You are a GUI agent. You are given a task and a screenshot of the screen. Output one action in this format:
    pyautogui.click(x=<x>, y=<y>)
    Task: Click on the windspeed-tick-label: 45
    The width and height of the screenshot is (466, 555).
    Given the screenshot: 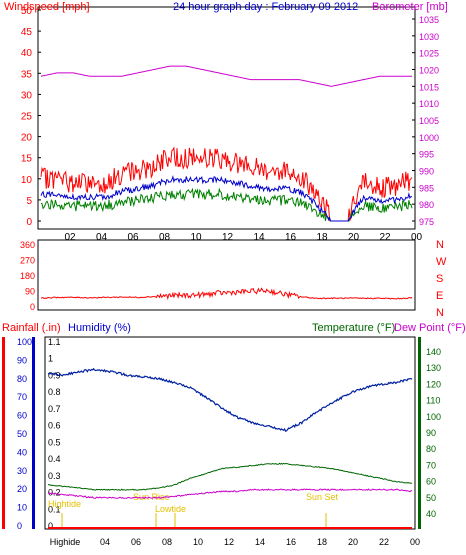 What is the action you would take?
    pyautogui.click(x=27, y=32)
    